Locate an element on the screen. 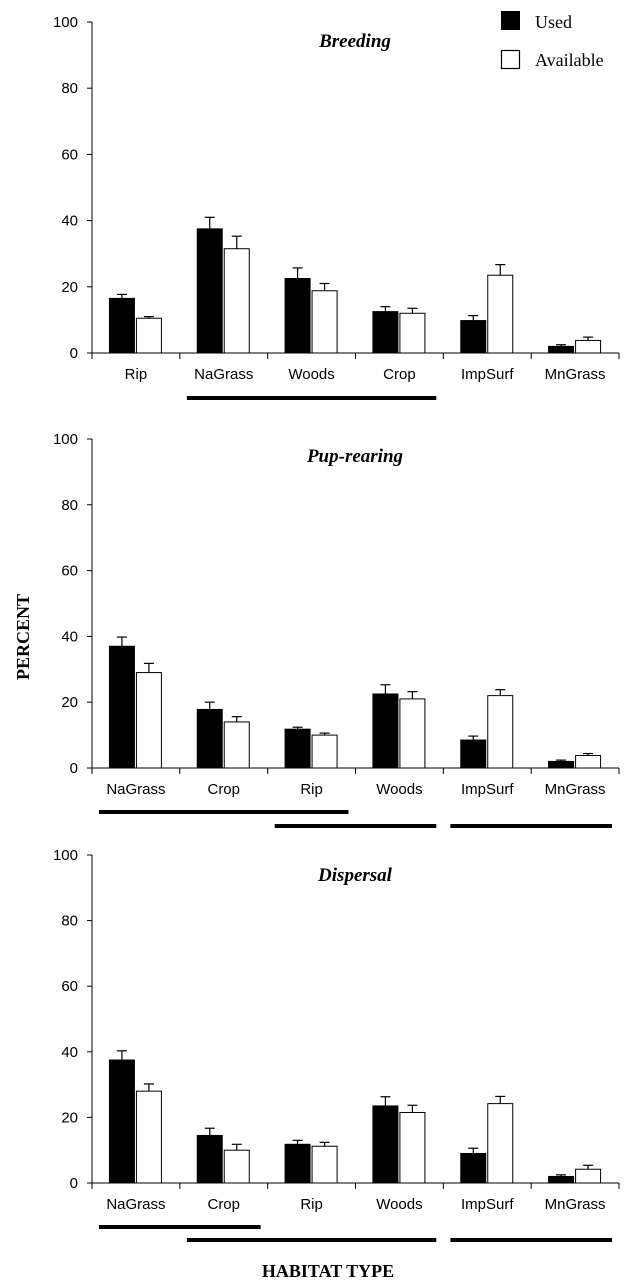 The width and height of the screenshot is (638, 1286). legend-label-used: Used is located at coordinates (553, 22).